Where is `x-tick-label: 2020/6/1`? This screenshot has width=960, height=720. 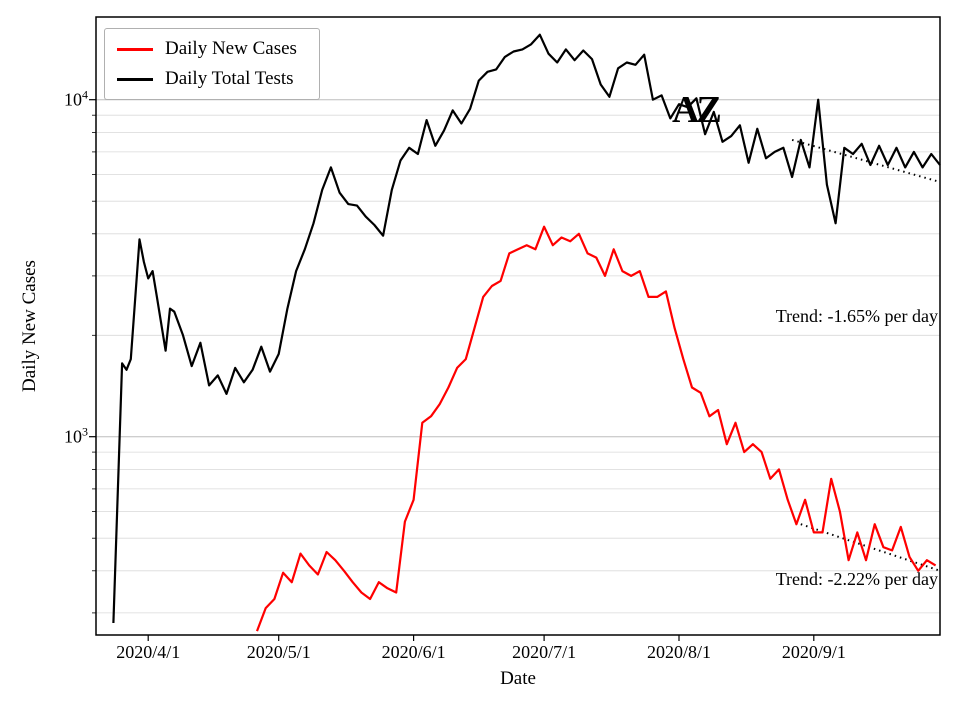 x-tick-label: 2020/6/1 is located at coordinates (413, 652).